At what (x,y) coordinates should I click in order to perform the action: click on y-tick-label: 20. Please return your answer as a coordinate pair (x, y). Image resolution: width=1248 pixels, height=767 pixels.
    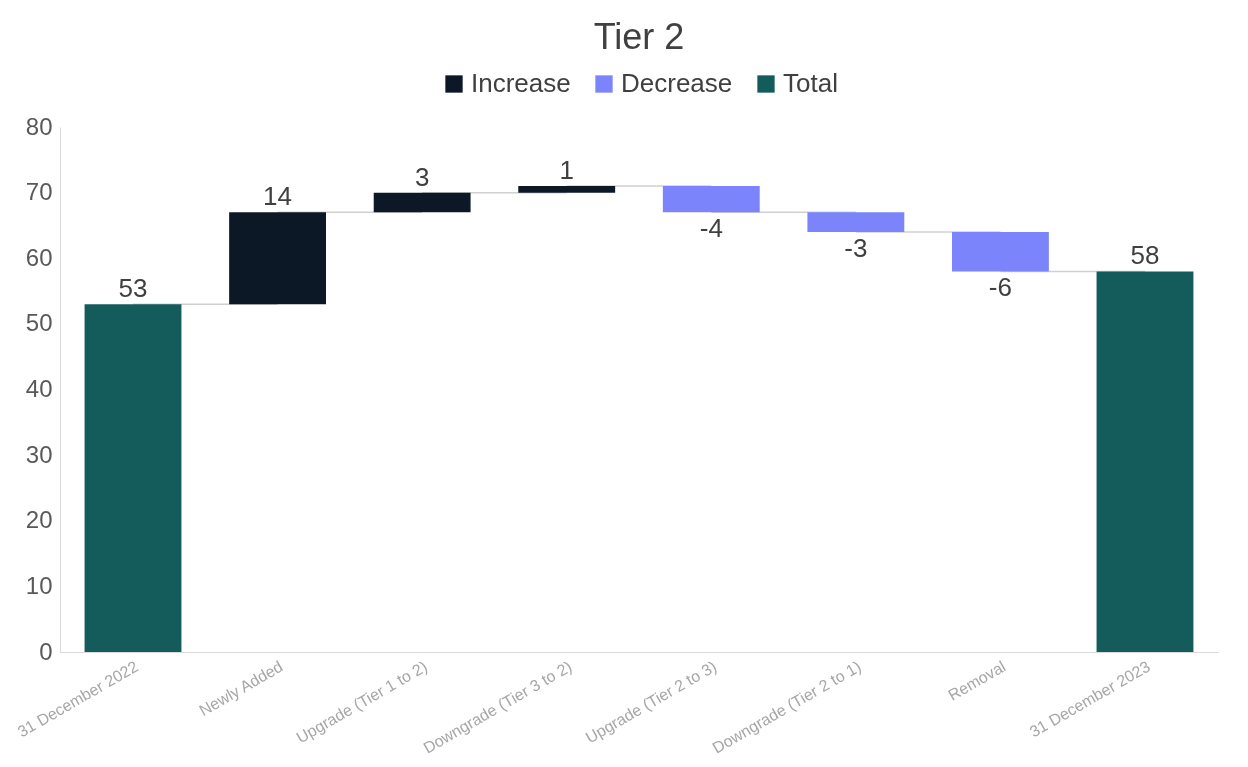
    Looking at the image, I should click on (39, 520).